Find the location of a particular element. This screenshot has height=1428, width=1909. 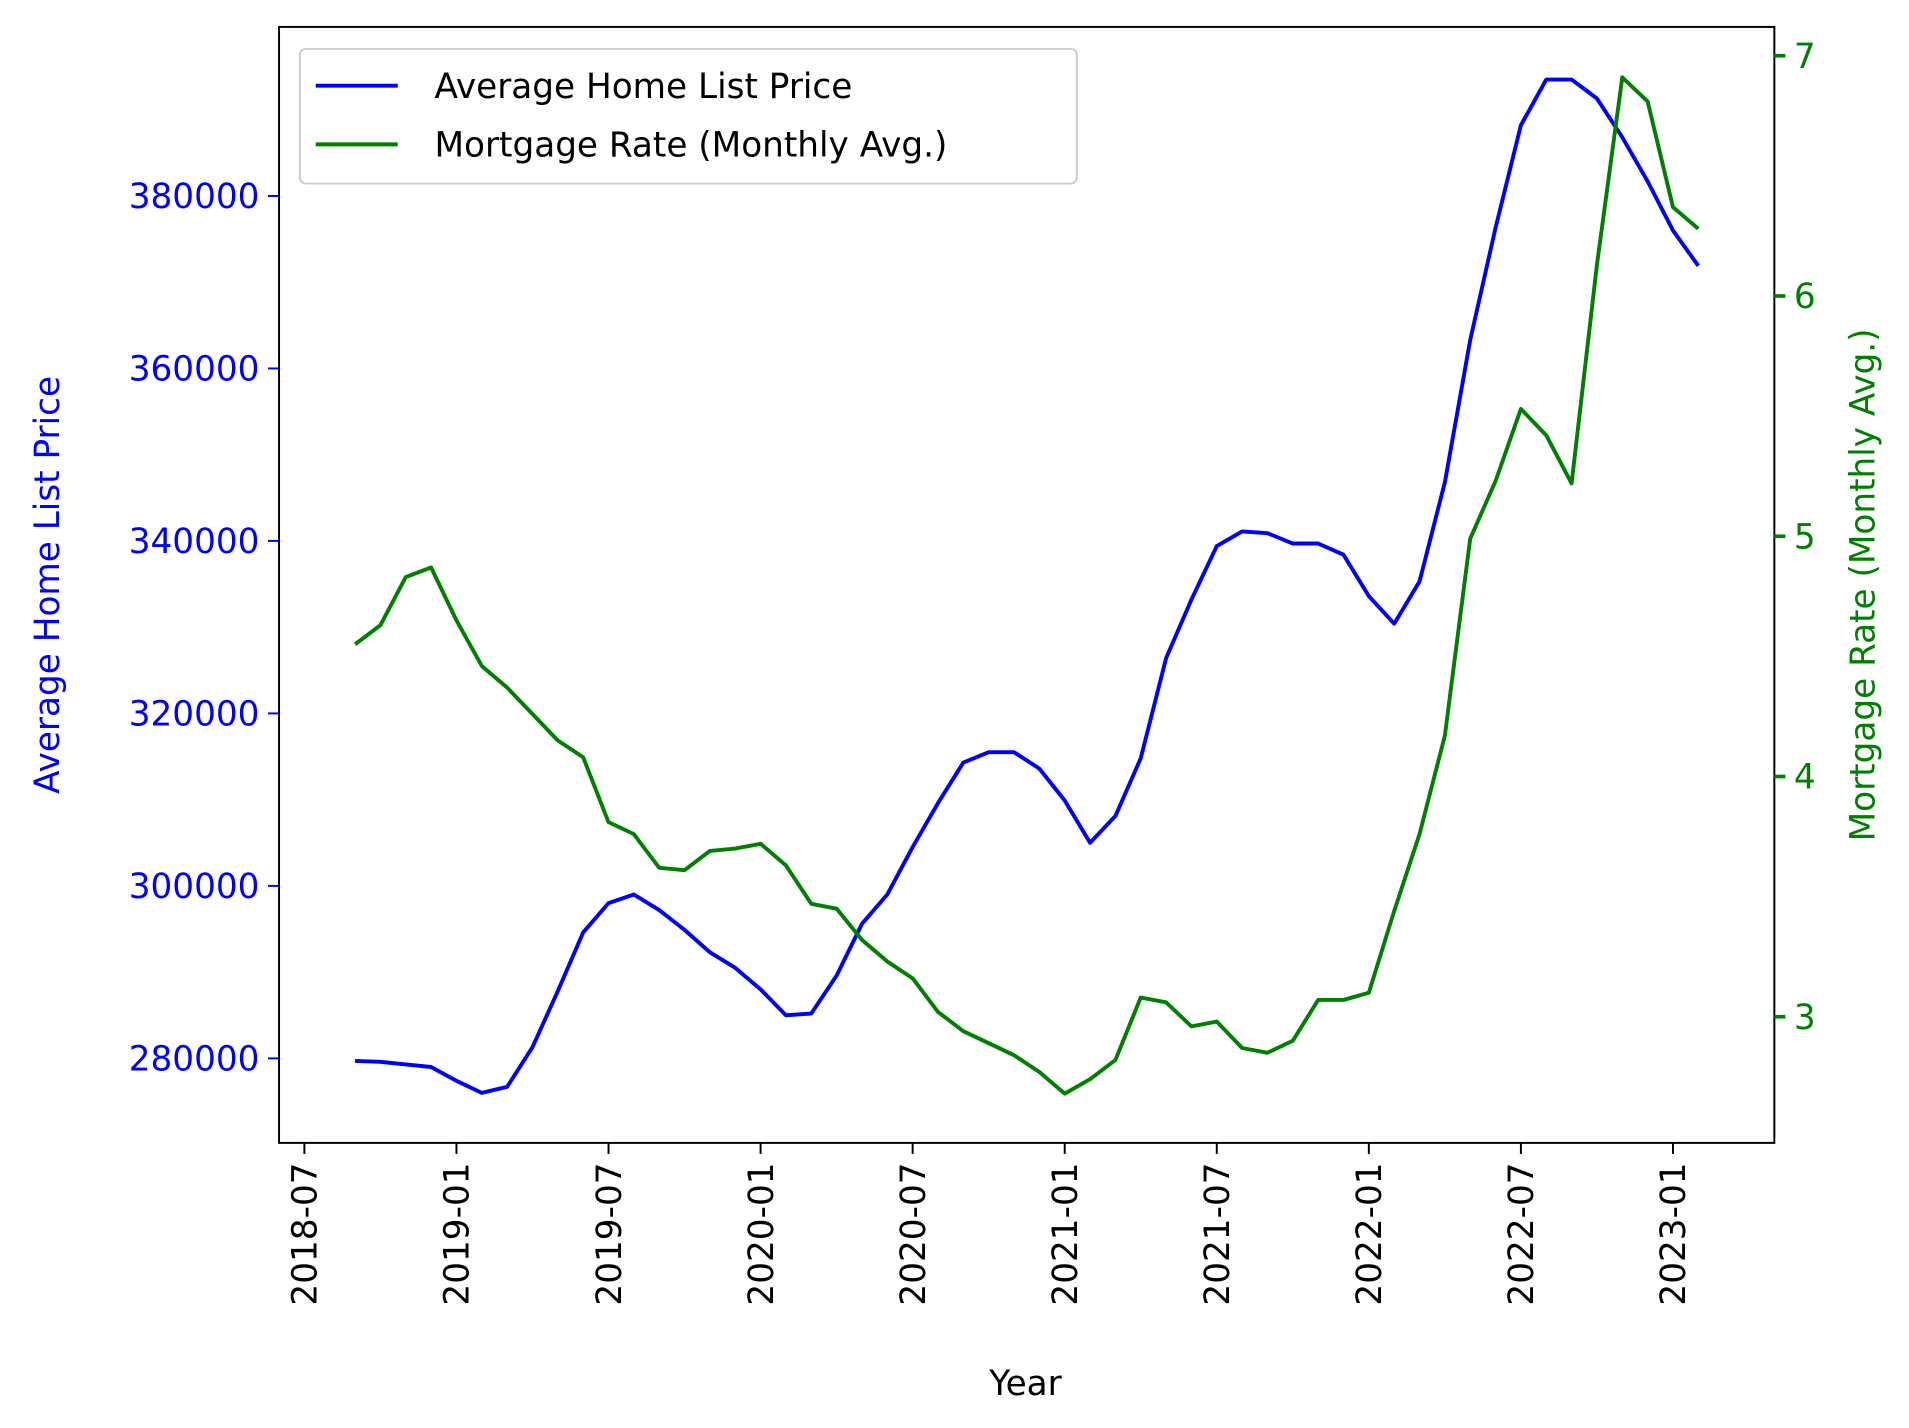

y2-tick-label: 6 is located at coordinates (1805, 297).